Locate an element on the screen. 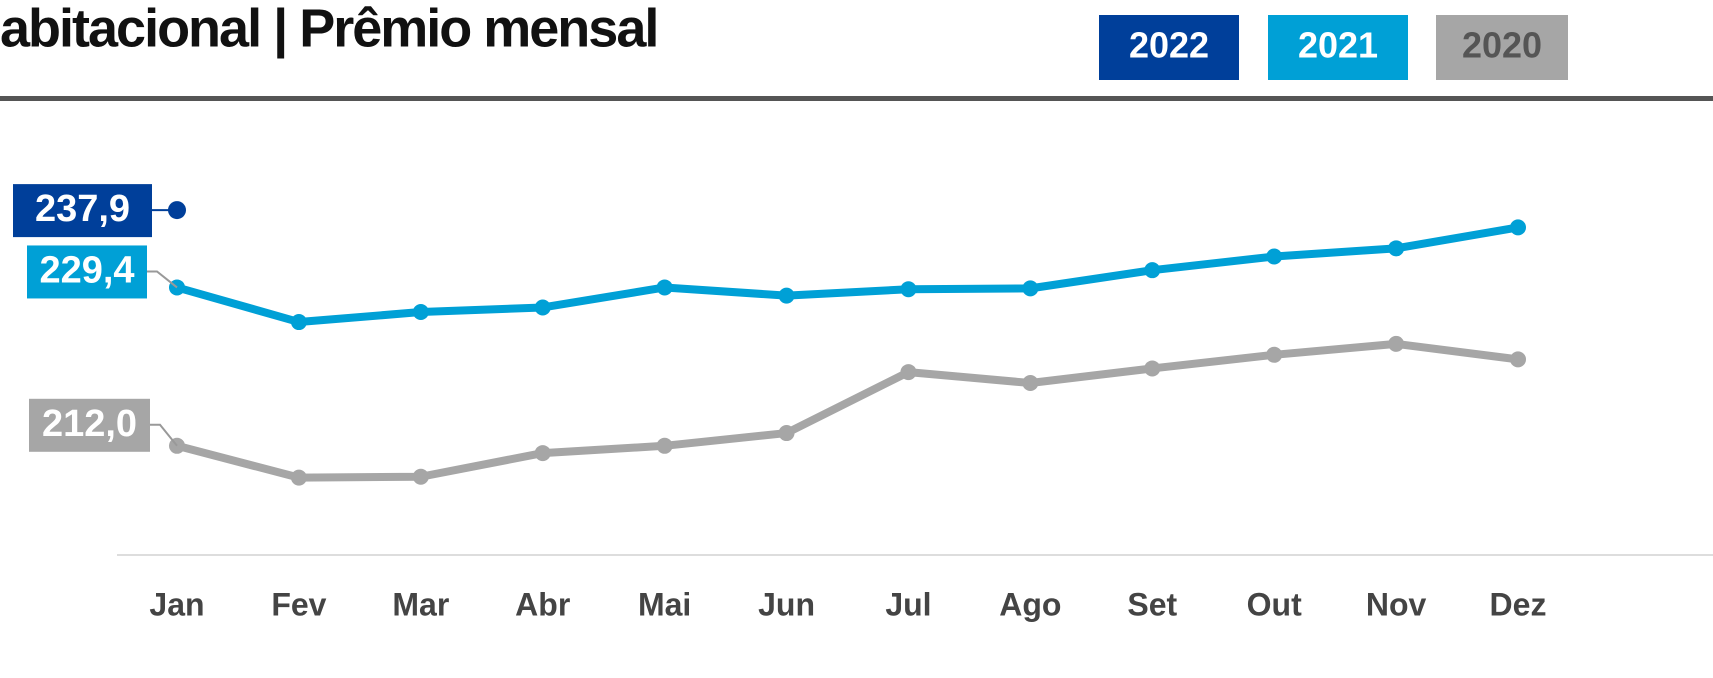 This screenshot has width=1713, height=678. x-tick-label: Mai is located at coordinates (664, 604).